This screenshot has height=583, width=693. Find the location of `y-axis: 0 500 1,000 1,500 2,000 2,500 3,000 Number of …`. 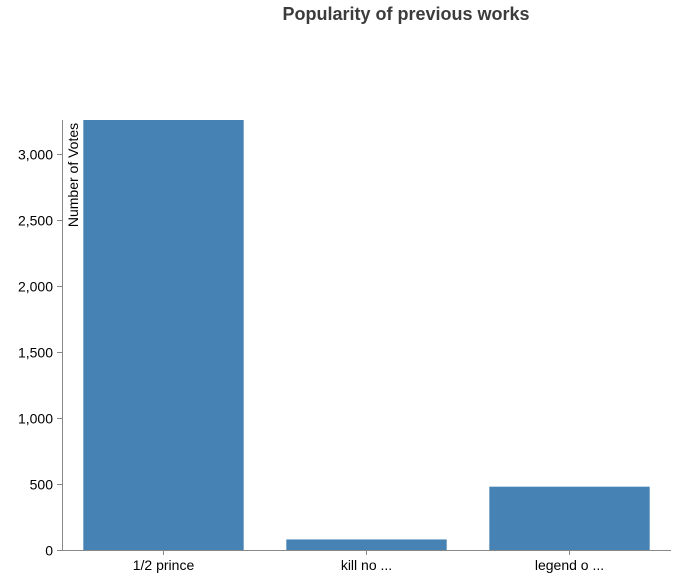

y-axis: 0 500 1,000 1,500 2,000 2,500 3,000 Number of … is located at coordinates (49, 339).